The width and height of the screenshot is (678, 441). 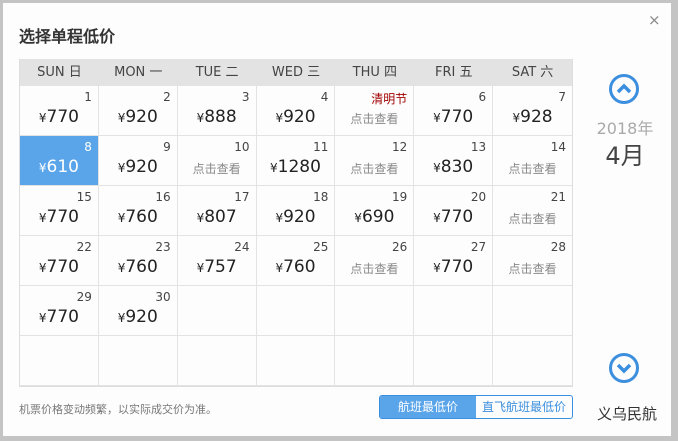 I want to click on chevron-up-icon, so click(x=624, y=88).